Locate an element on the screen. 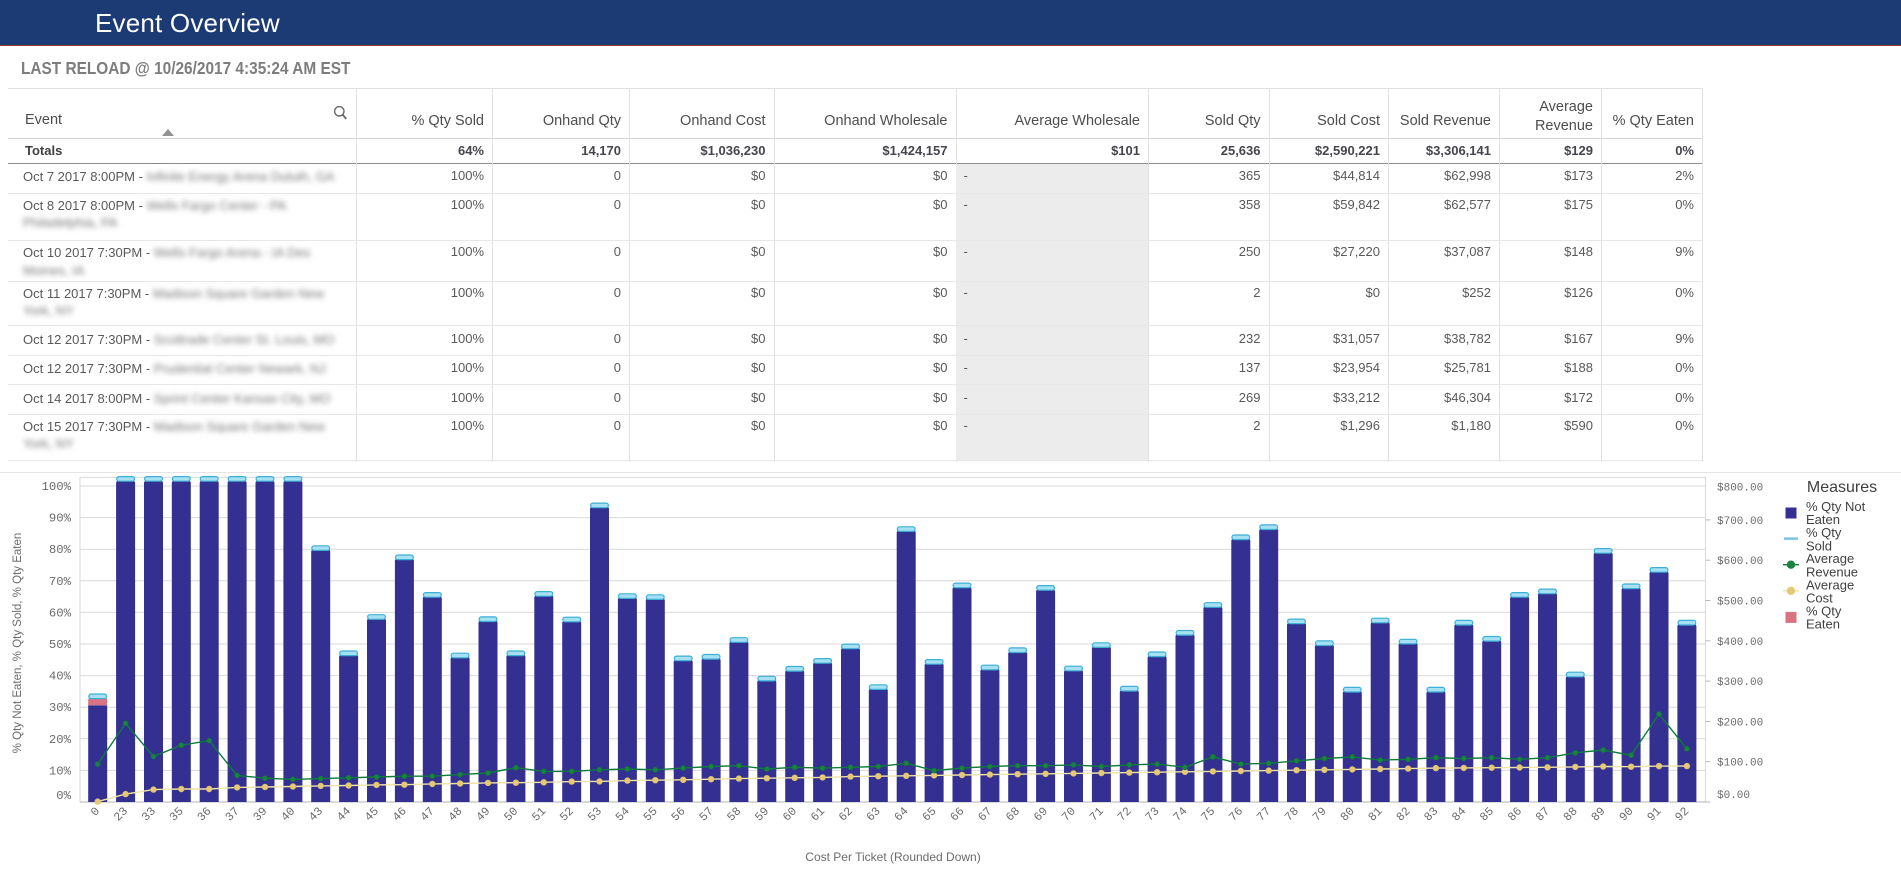 The width and height of the screenshot is (1901, 871). svg-text: 78 is located at coordinates (1292, 814).